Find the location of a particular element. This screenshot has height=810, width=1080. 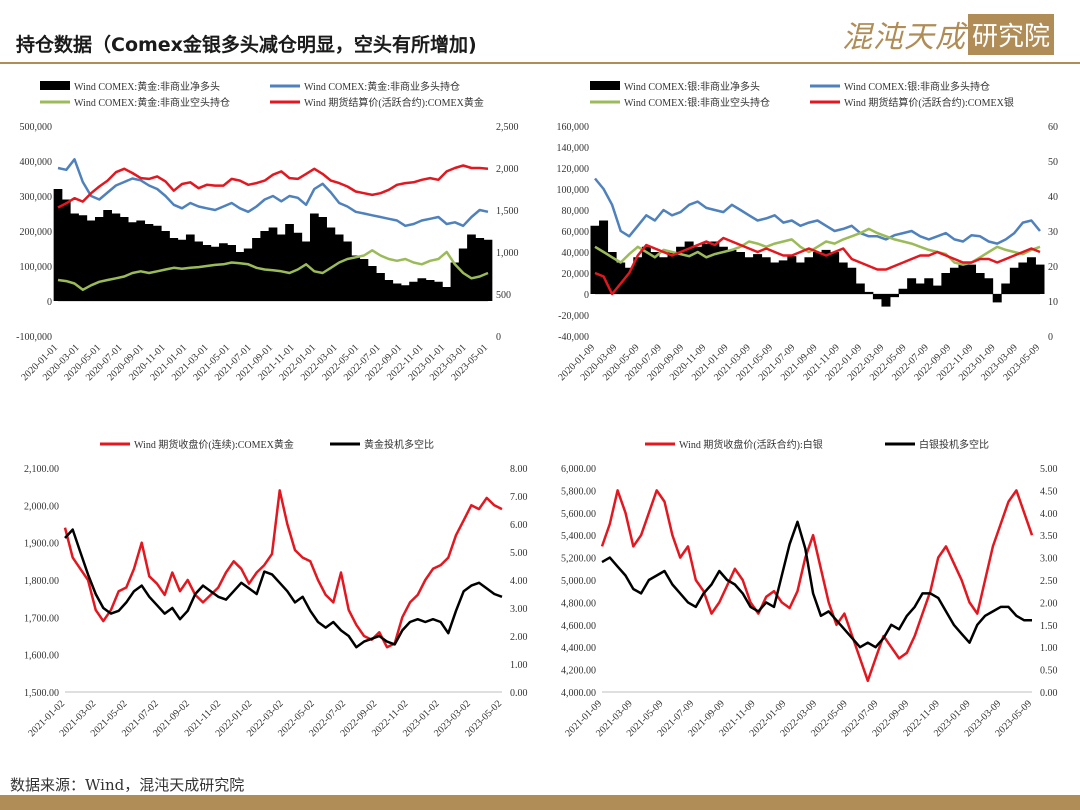

y-tick-left: 5,000.00 is located at coordinates (578, 581).